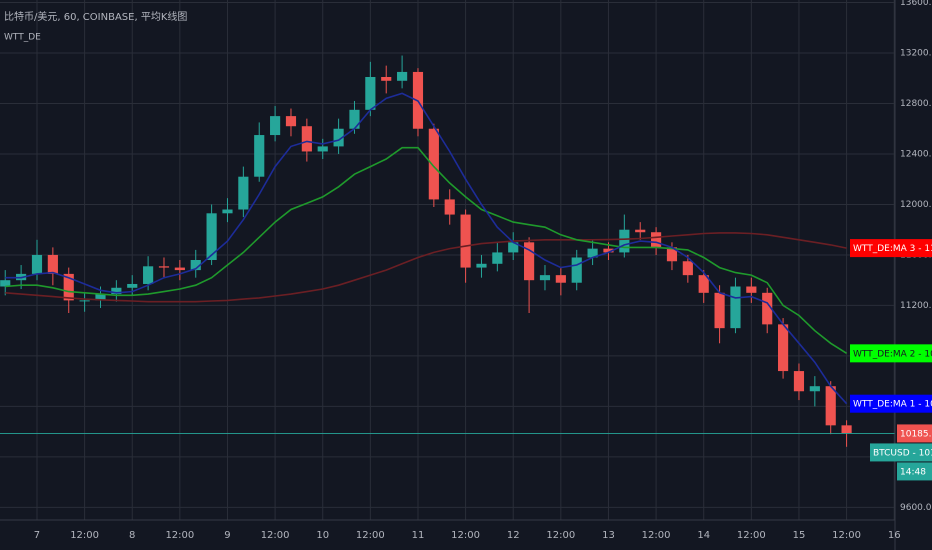  What do you see at coordinates (418, 535) in the screenshot?
I see `x-tick-label: 11` at bounding box center [418, 535].